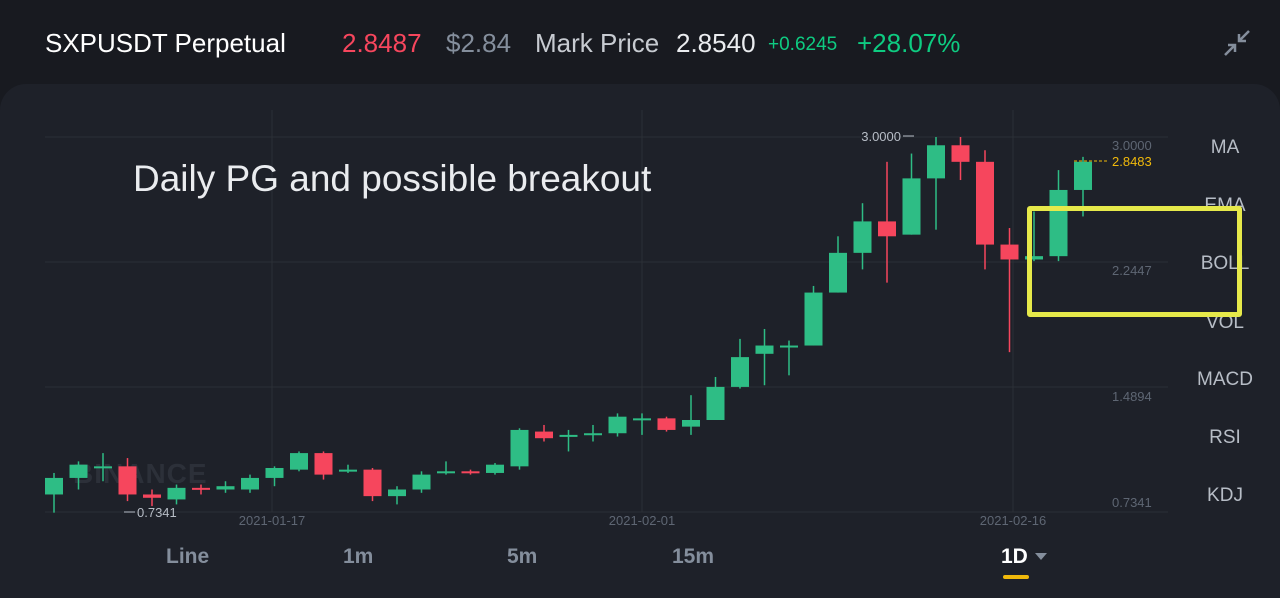 The height and width of the screenshot is (598, 1280). Describe the element at coordinates (693, 556) in the screenshot. I see `timeframe-15m: 15m` at that location.